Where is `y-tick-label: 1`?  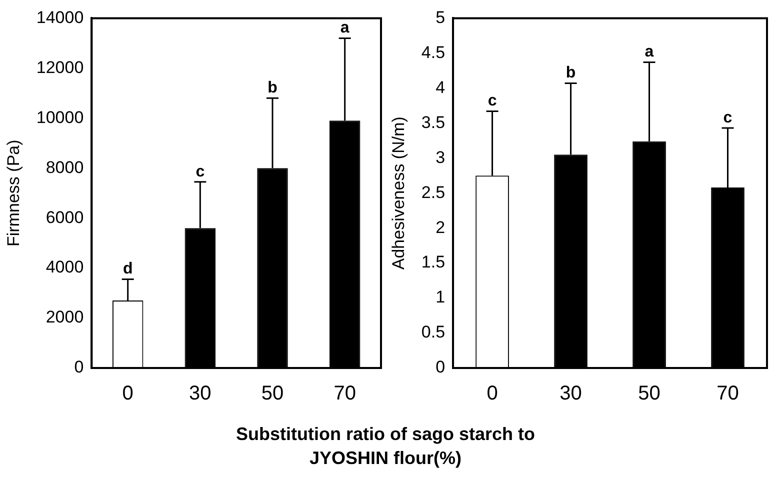 y-tick-label: 1 is located at coordinates (441, 297).